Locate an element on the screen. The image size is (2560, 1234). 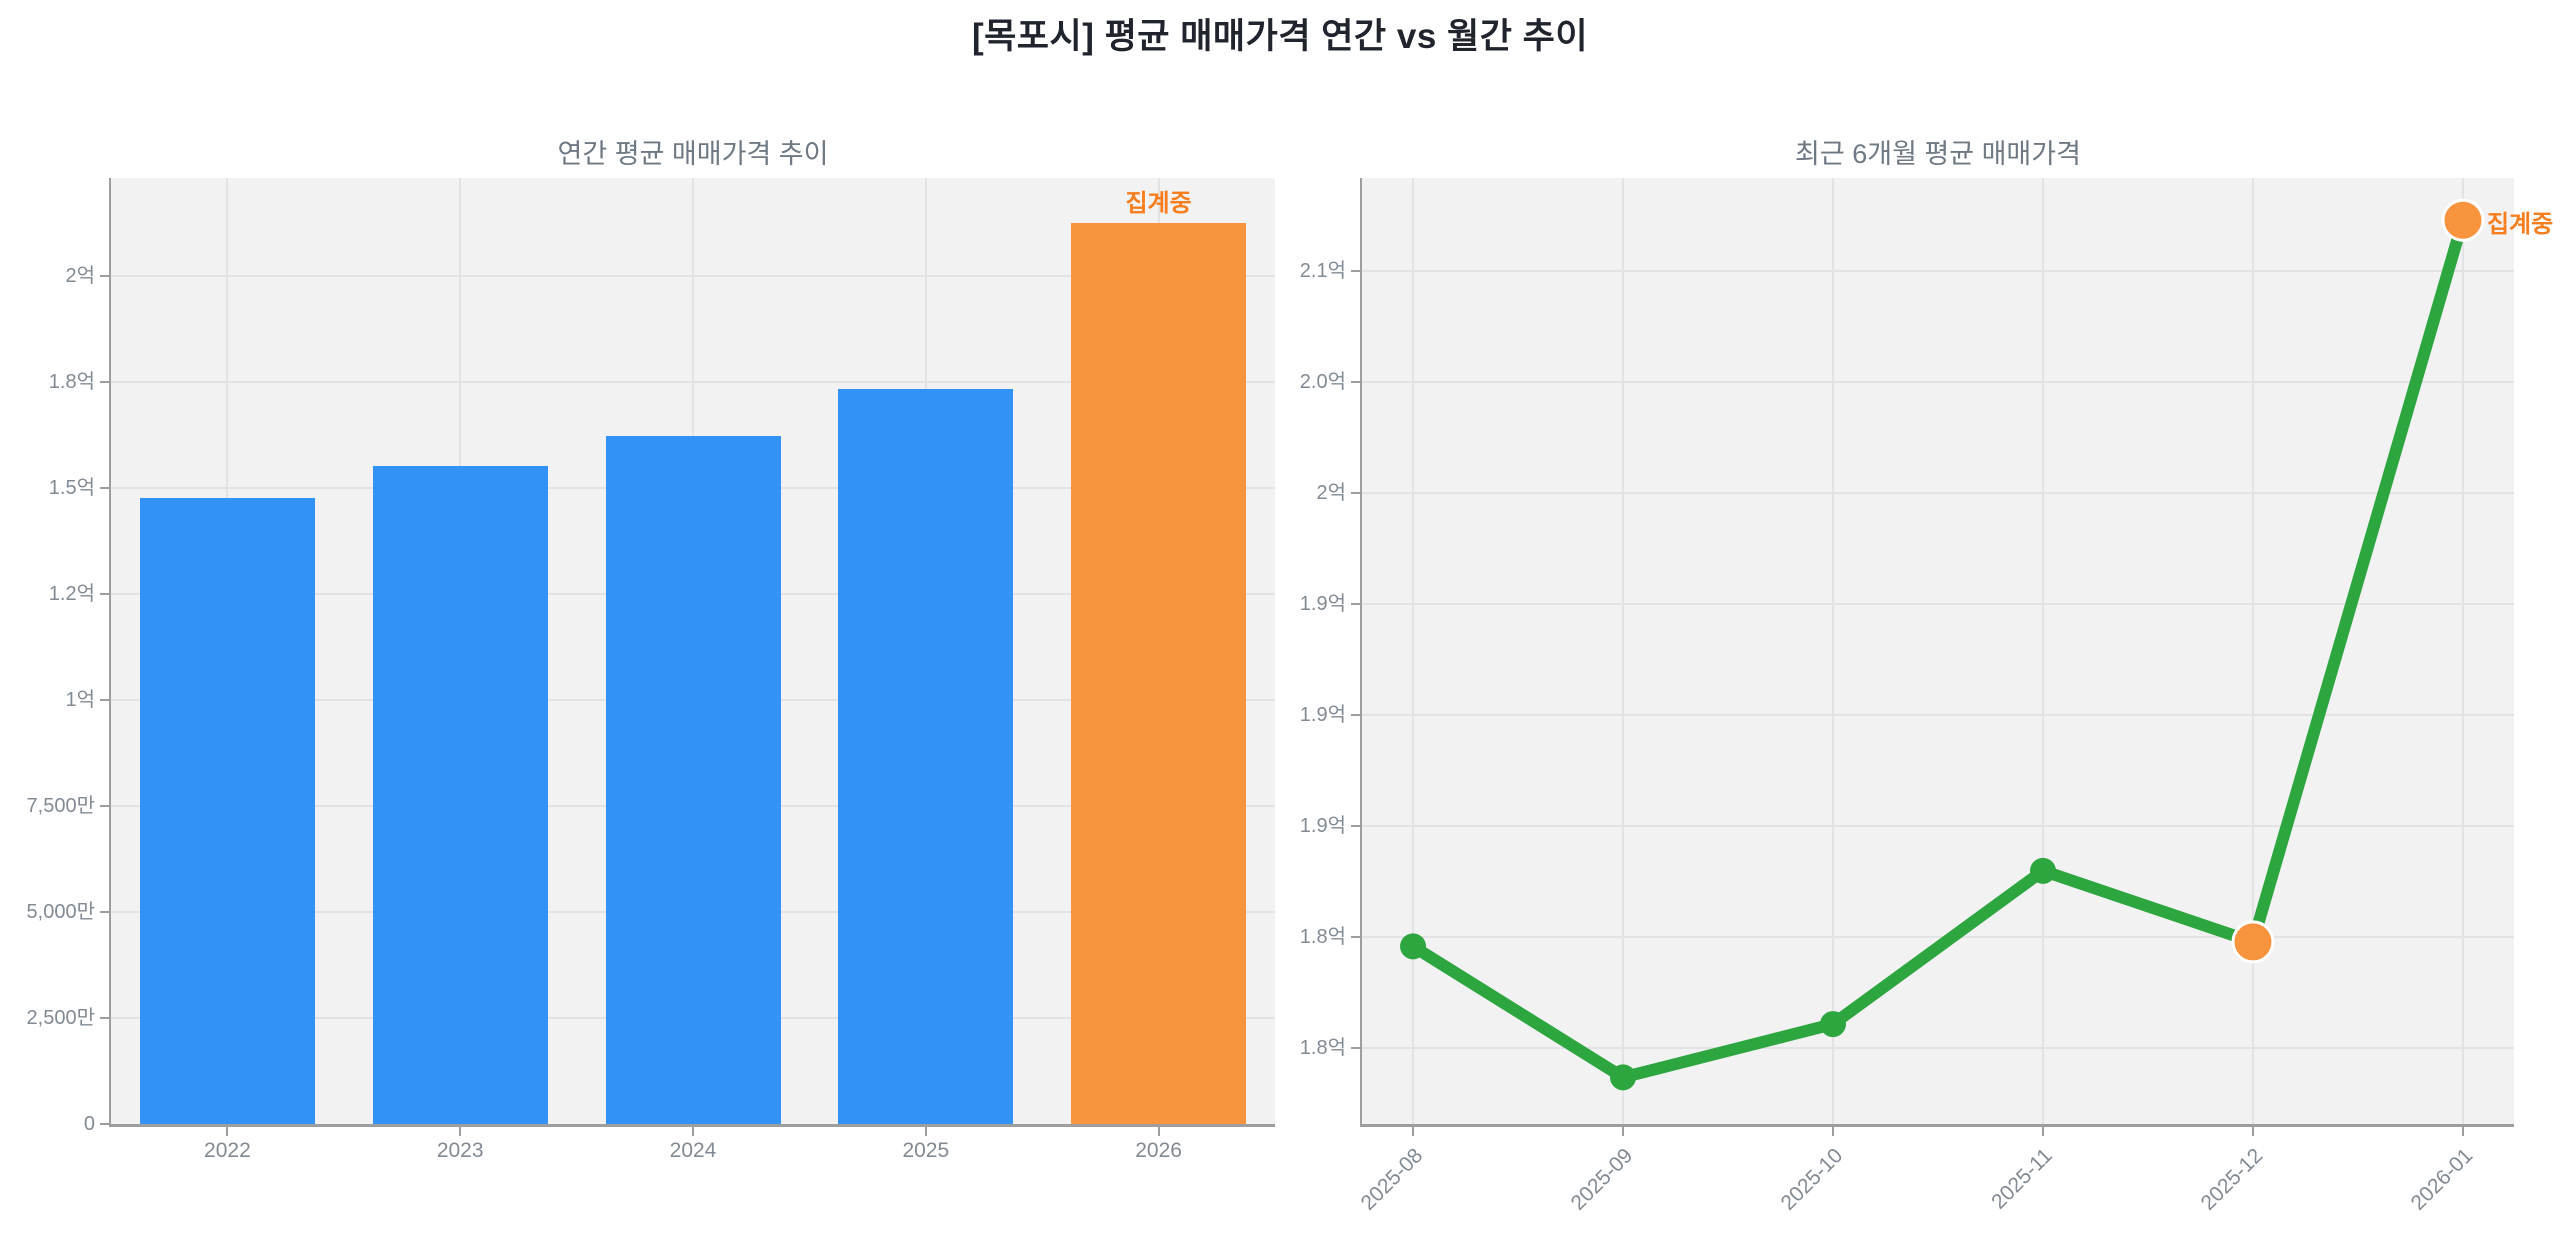
x-tick-label-text: 2025-09 is located at coordinates (1602, 1179).